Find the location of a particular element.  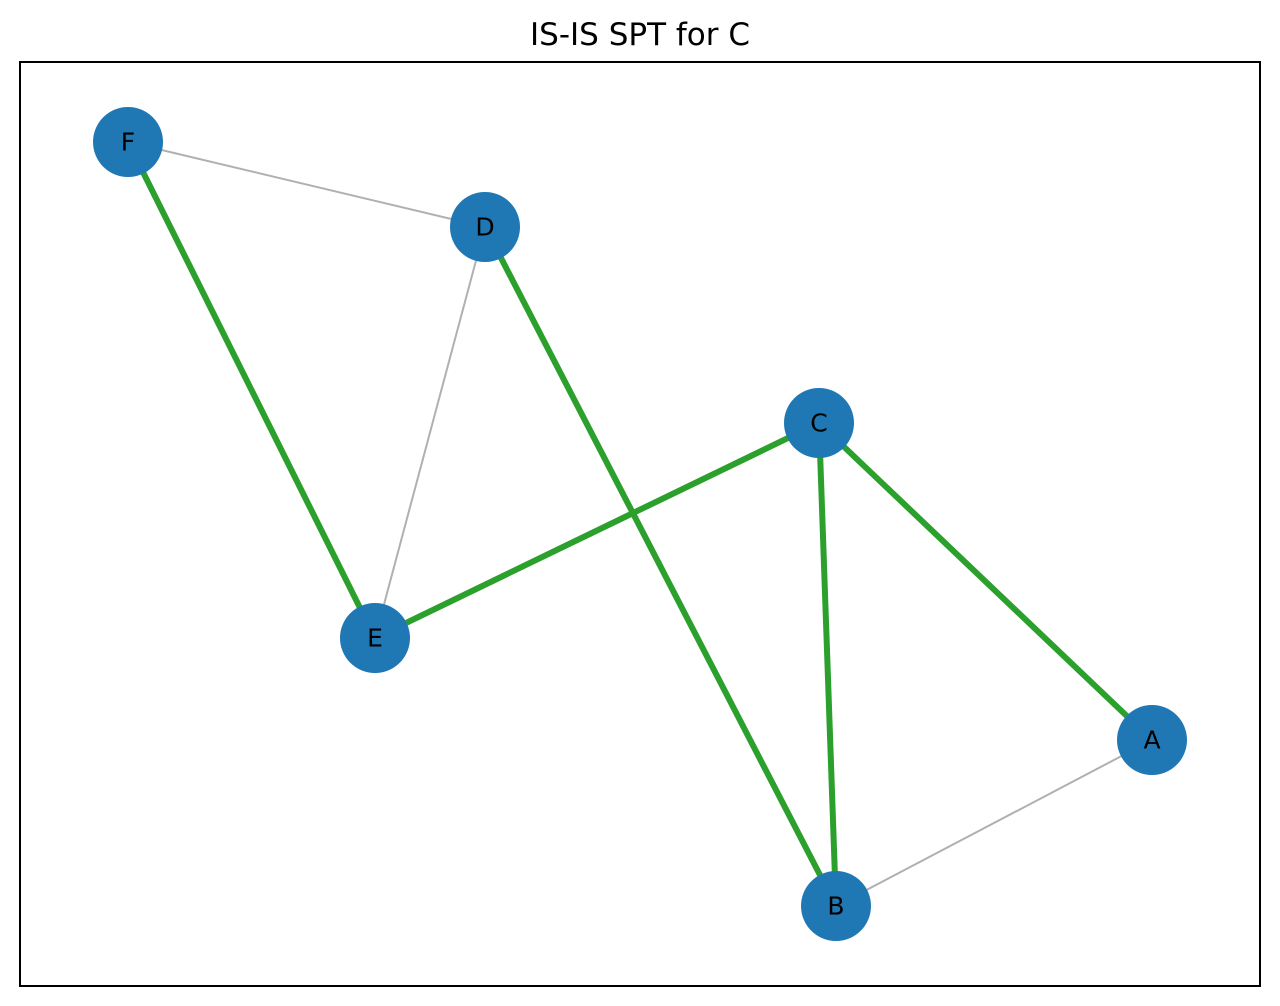

node-label-E: E is located at coordinates (375, 638).